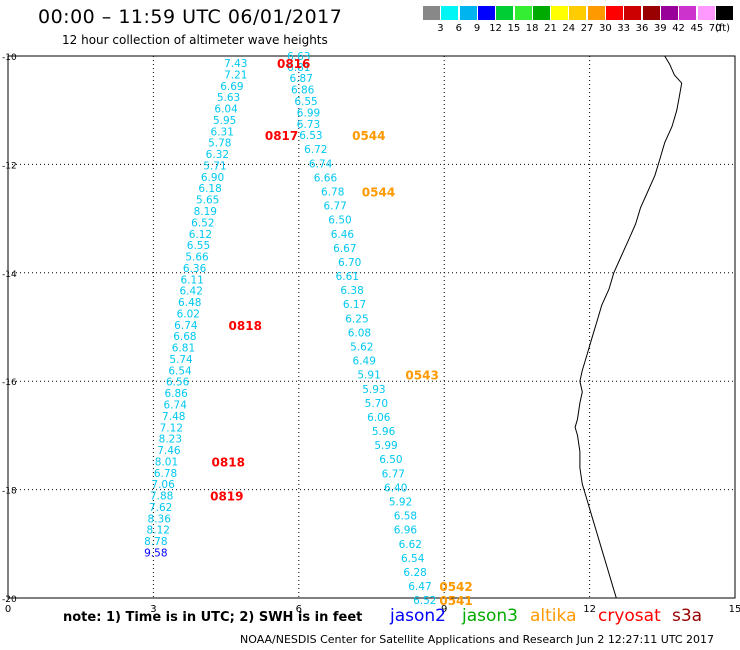  Describe the element at coordinates (169, 451) in the screenshot. I see `wave-height-value: 7.46` at that location.